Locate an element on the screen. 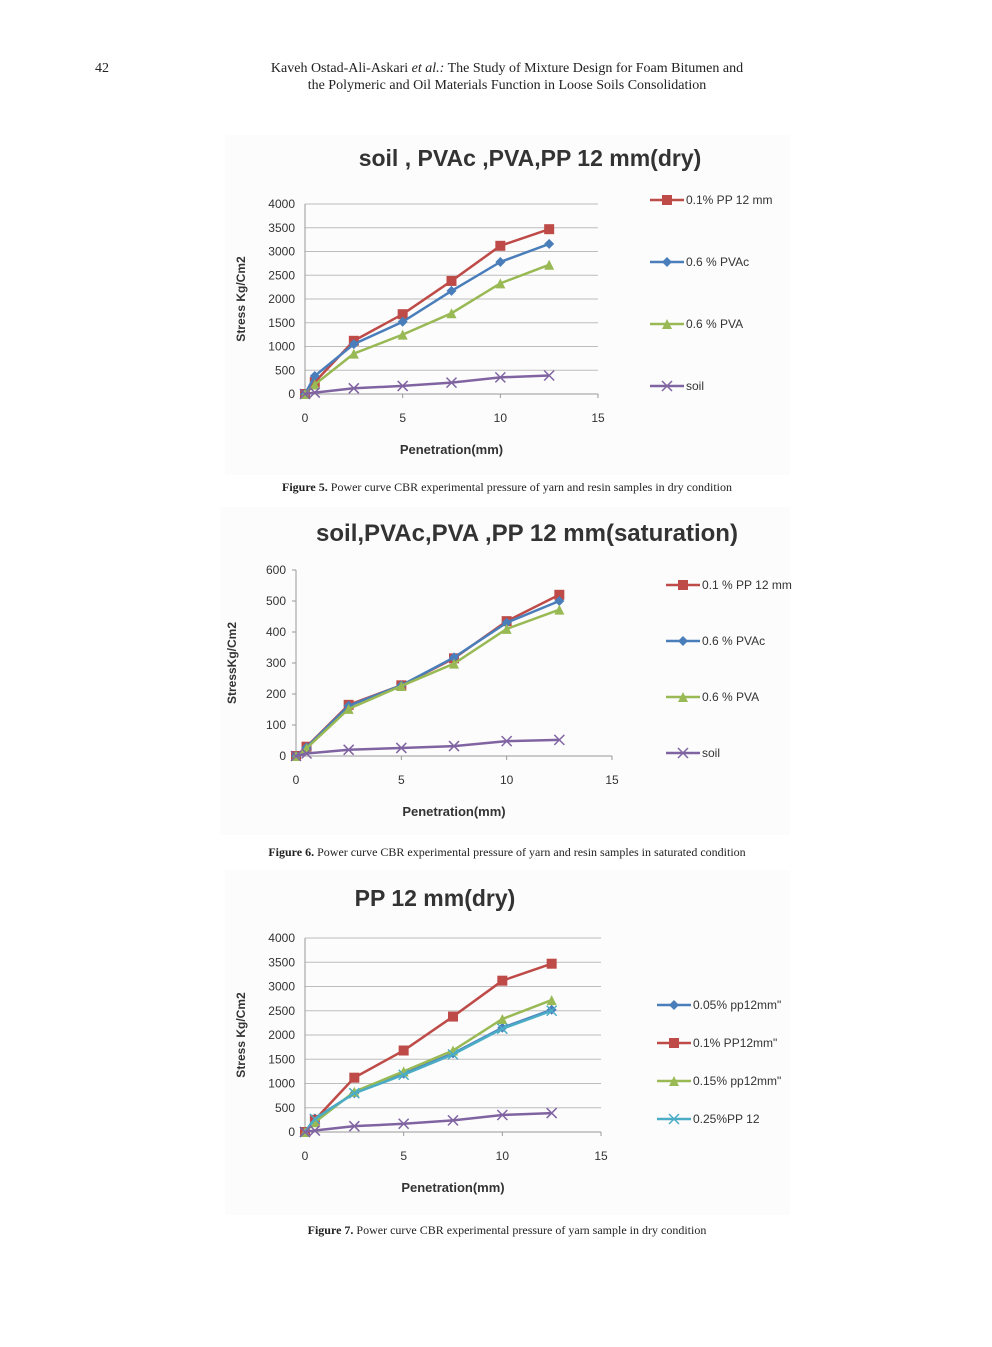 This screenshot has height=1347, width=992. legend-label: 0.6 % PVAc is located at coordinates (733, 641).